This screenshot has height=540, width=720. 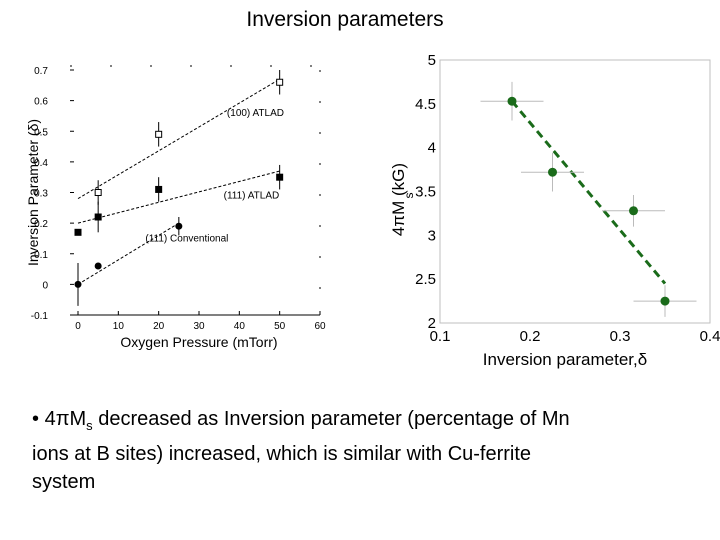 What do you see at coordinates (432, 148) in the screenshot?
I see `y-tick-label: 4` at bounding box center [432, 148].